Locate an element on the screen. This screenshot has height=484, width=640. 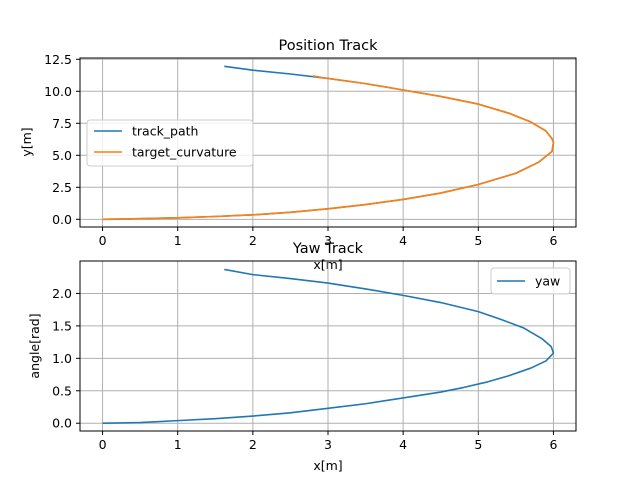
yaw-x-label: x[m] is located at coordinates (327, 465).